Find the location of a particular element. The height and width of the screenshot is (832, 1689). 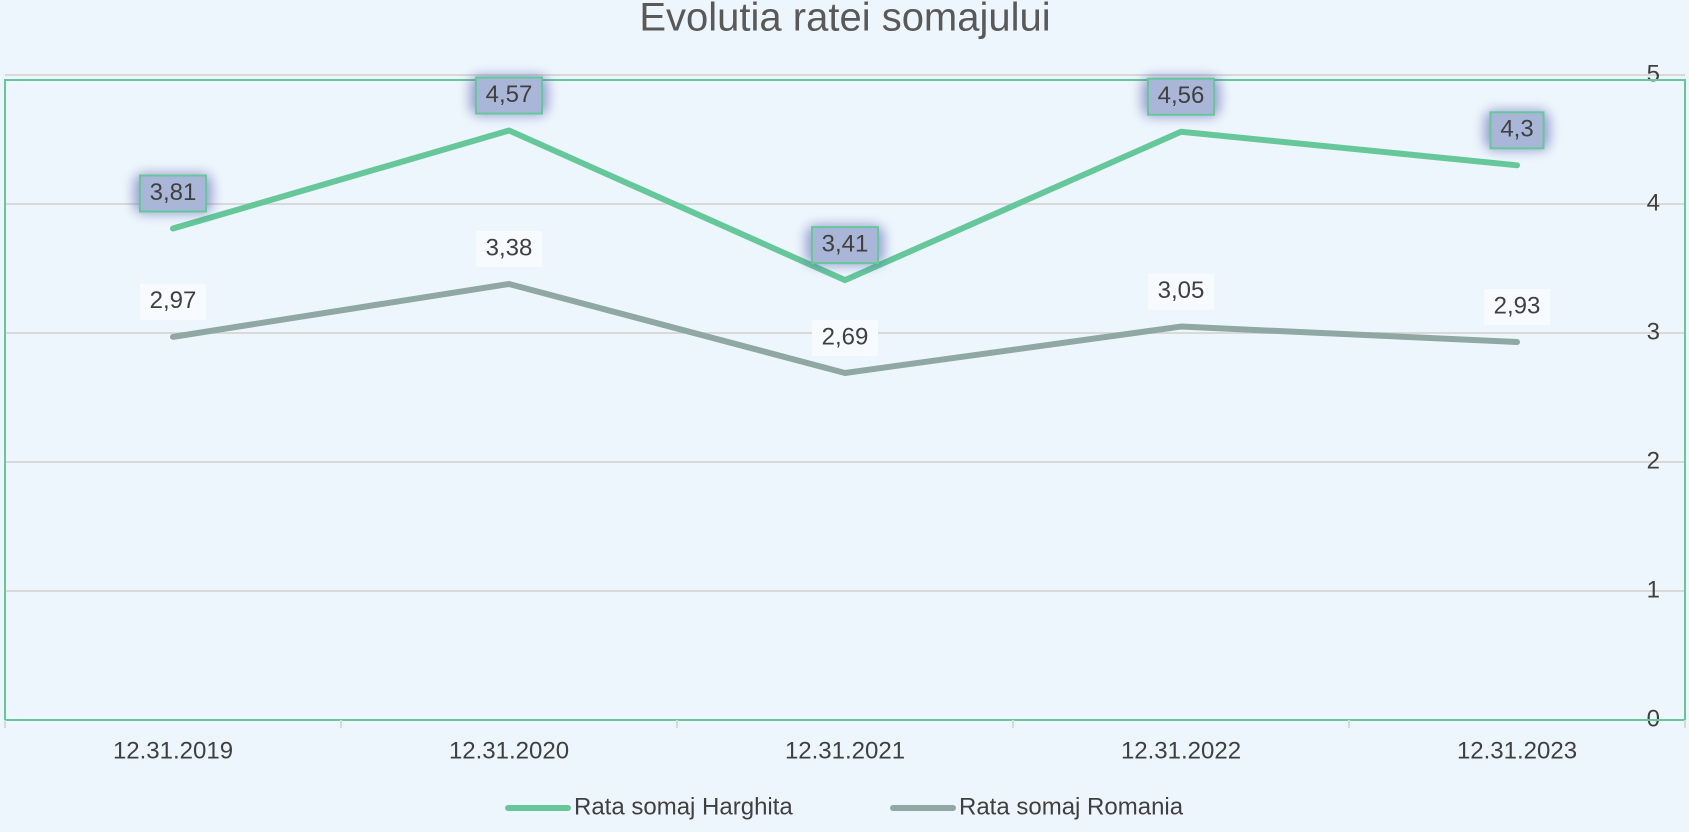

data-label: 2,93 is located at coordinates (1517, 305).